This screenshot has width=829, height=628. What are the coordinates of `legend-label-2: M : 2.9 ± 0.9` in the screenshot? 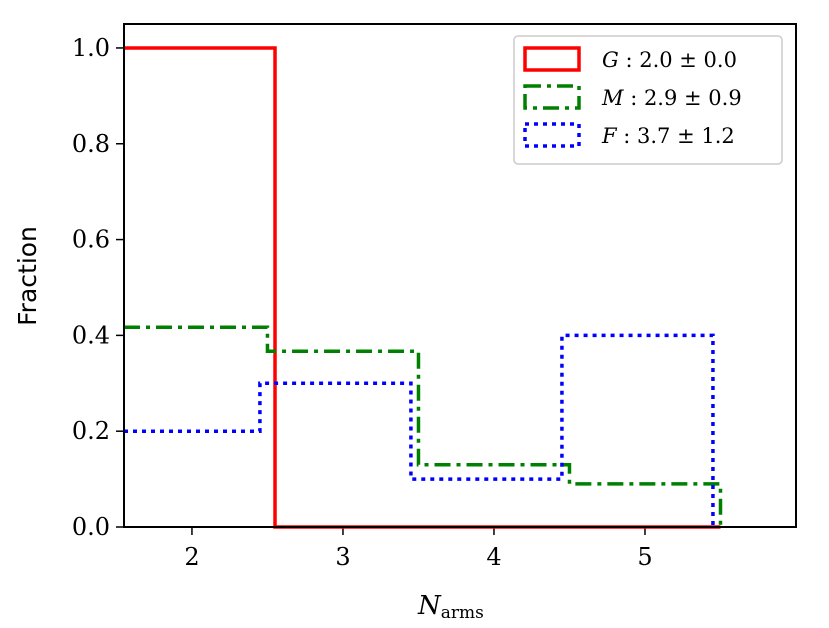 It's located at (671, 98).